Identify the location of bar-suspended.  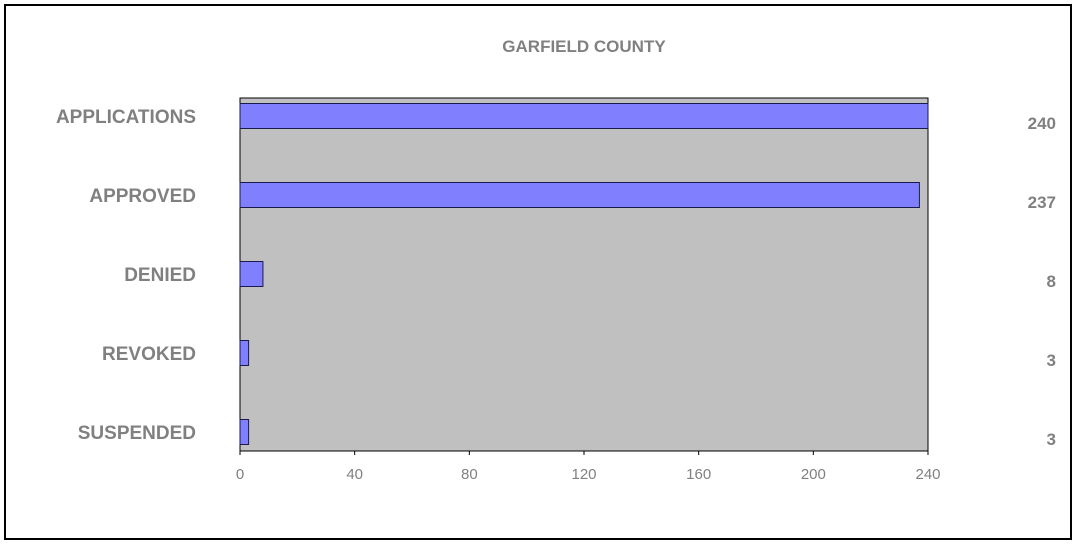
(244, 432).